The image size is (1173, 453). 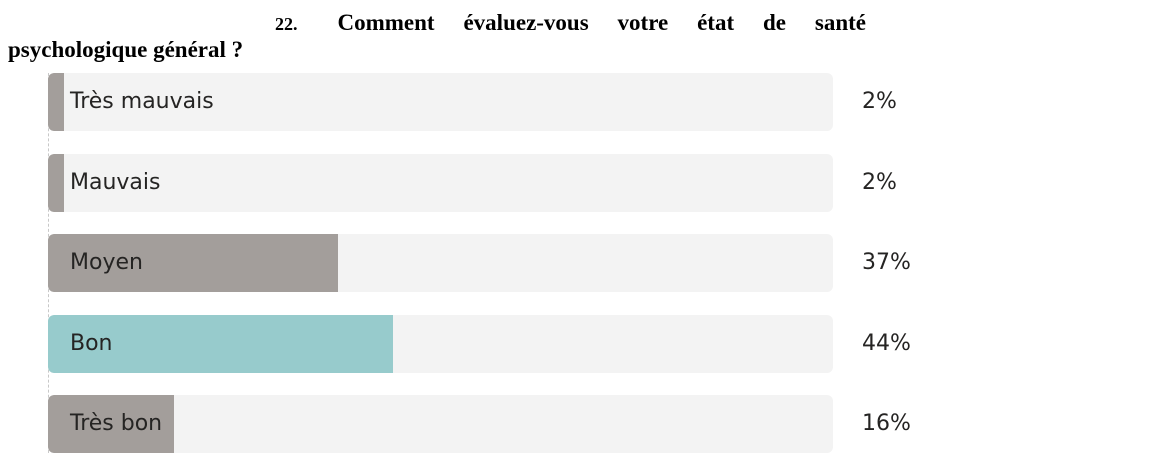 What do you see at coordinates (115, 182) in the screenshot?
I see `category-label: Mauvais` at bounding box center [115, 182].